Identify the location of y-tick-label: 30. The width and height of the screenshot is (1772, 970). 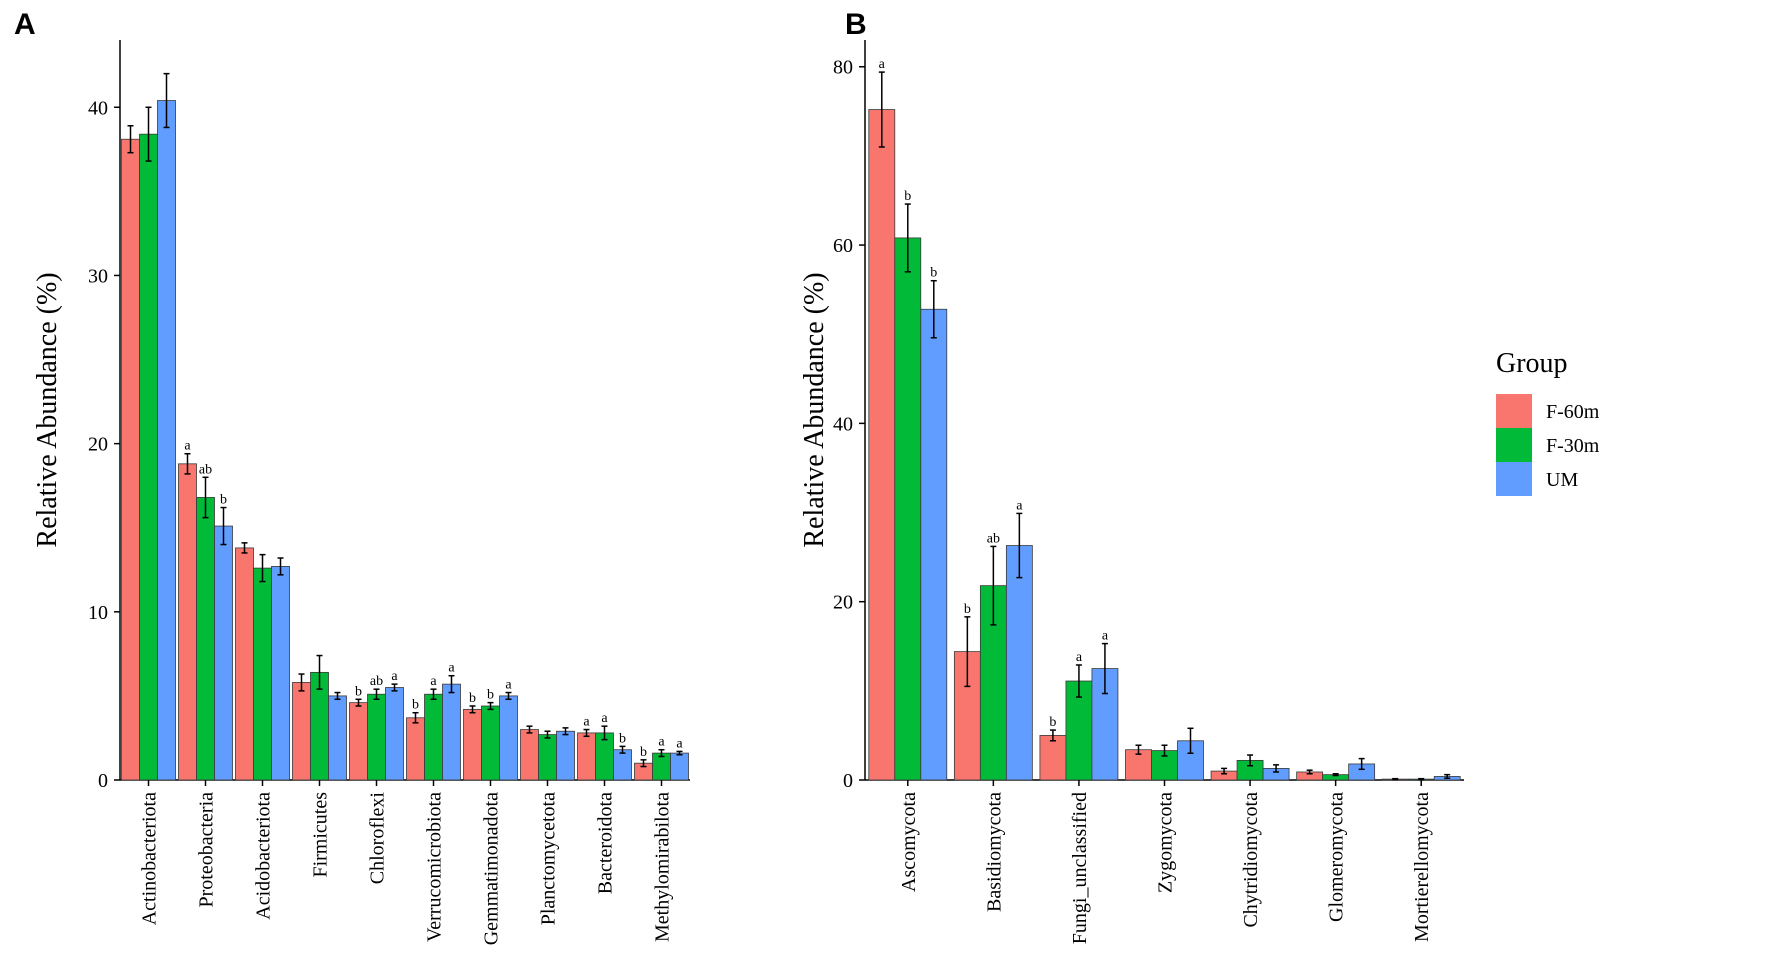
(98, 276).